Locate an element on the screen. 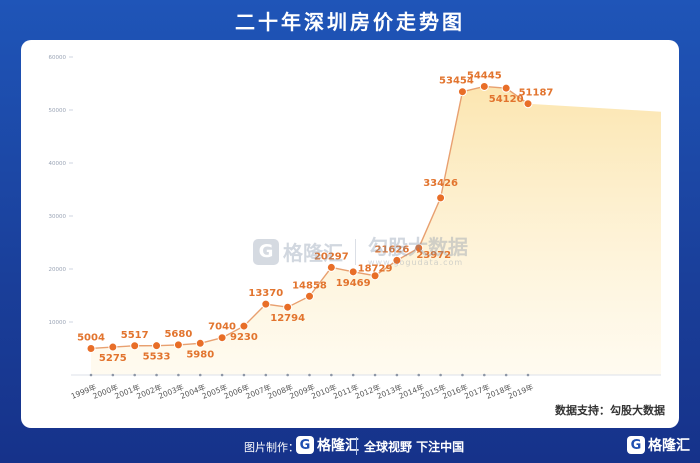 The image size is (700, 463). footer-brand: G 格隆汇 is located at coordinates (327, 445).